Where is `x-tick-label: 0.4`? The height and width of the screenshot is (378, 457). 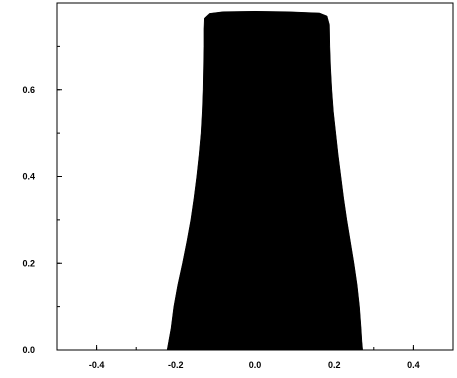
x-tick-label: 0.4 is located at coordinates (413, 365).